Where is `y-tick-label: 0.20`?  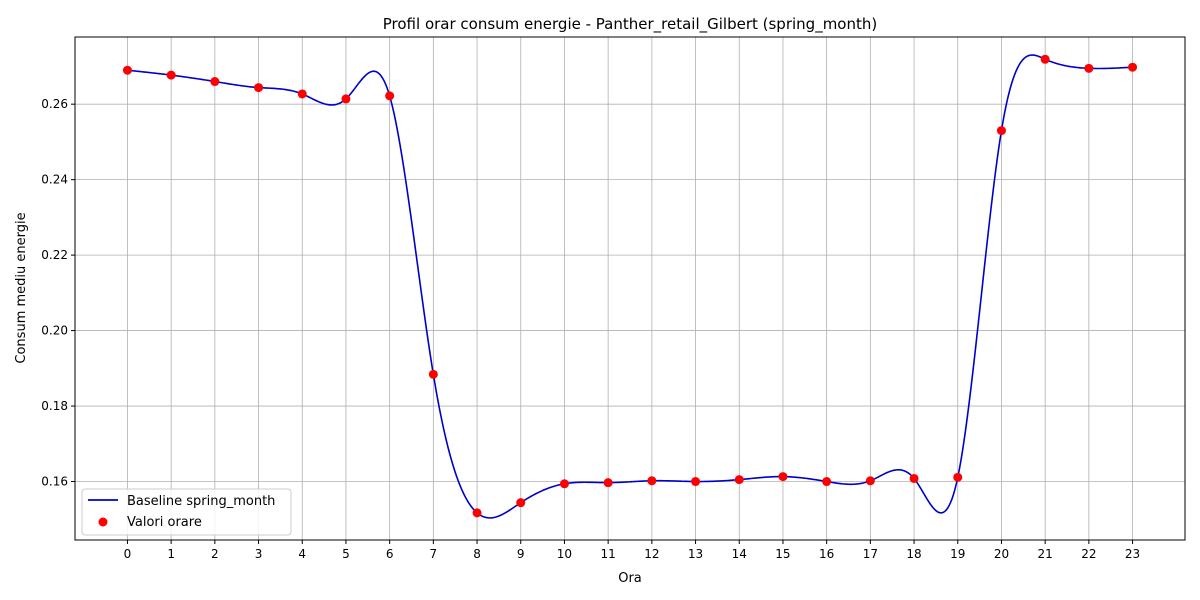
y-tick-label: 0.20 is located at coordinates (54, 331).